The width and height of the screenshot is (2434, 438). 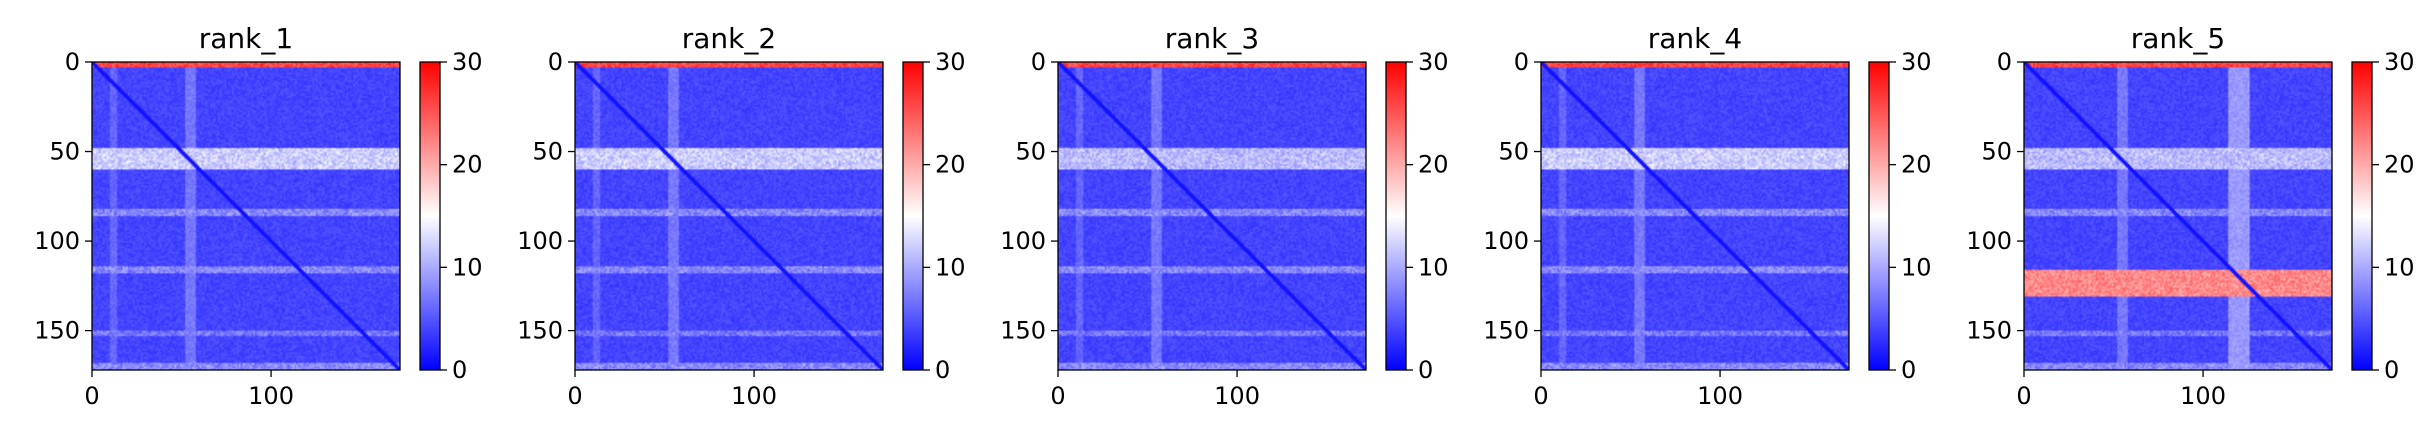 What do you see at coordinates (246, 38) in the screenshot?
I see `chart-title: rank_1` at bounding box center [246, 38].